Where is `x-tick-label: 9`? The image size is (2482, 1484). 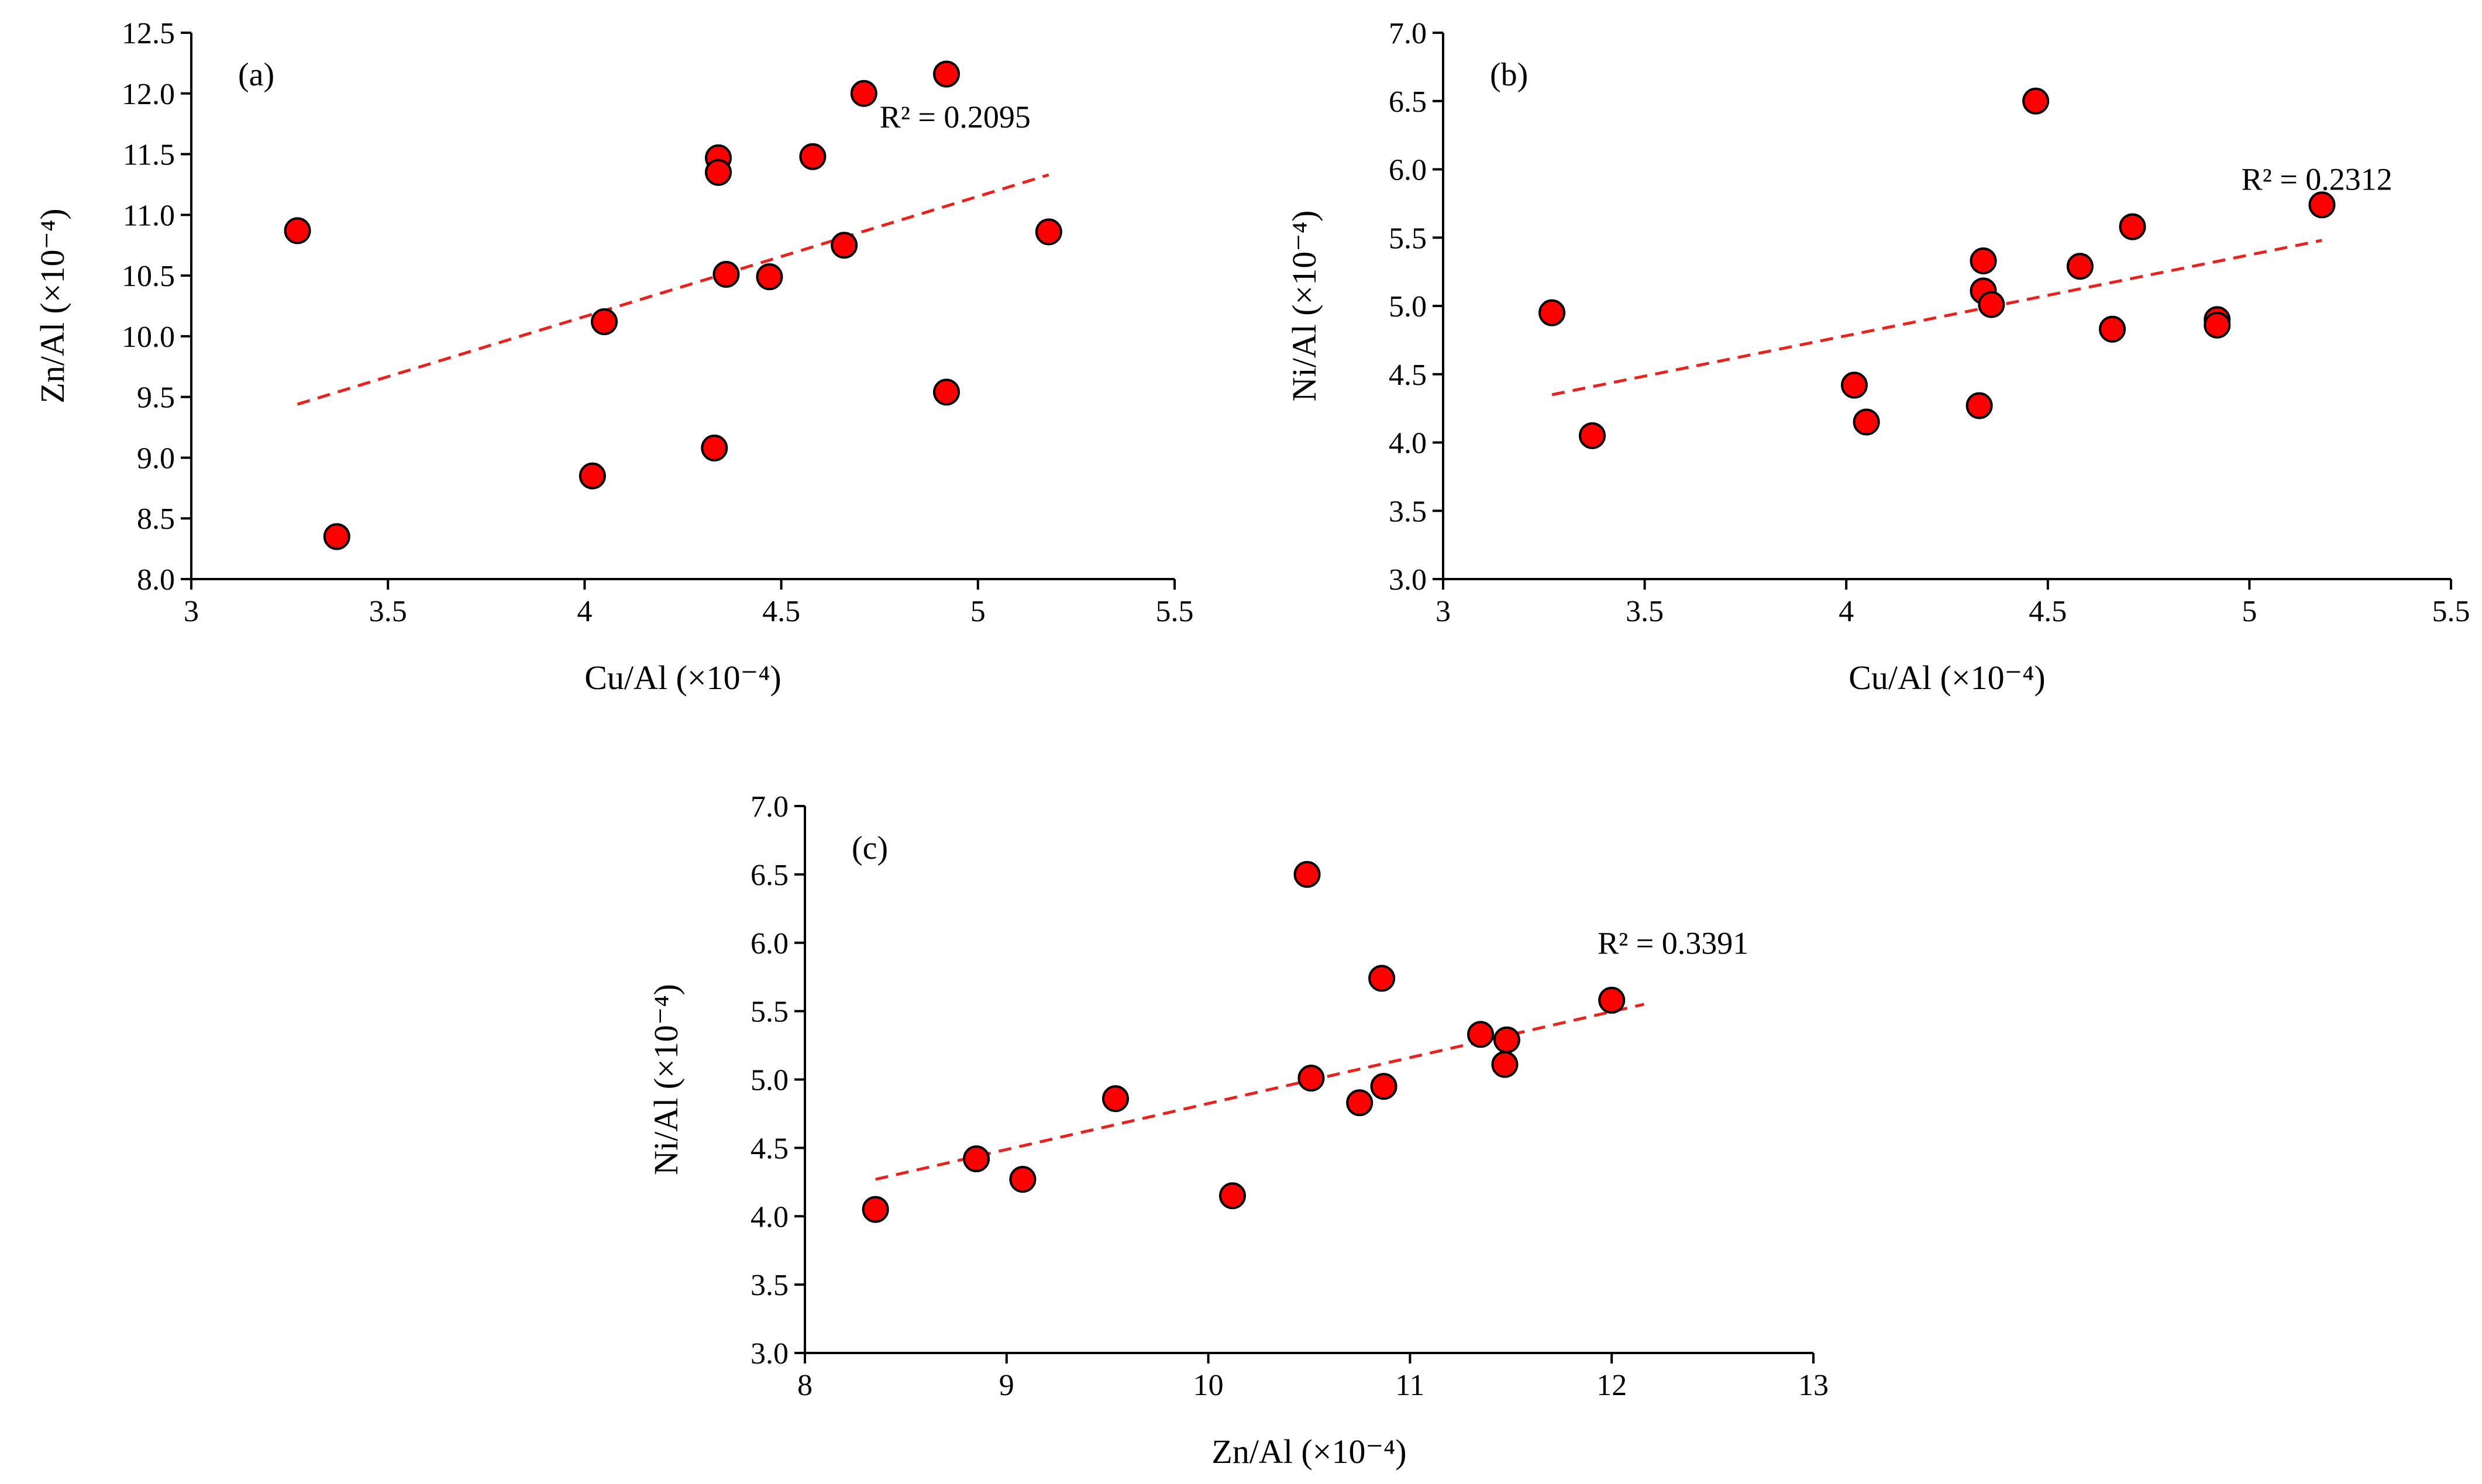
x-tick-label: 9 is located at coordinates (1006, 1385).